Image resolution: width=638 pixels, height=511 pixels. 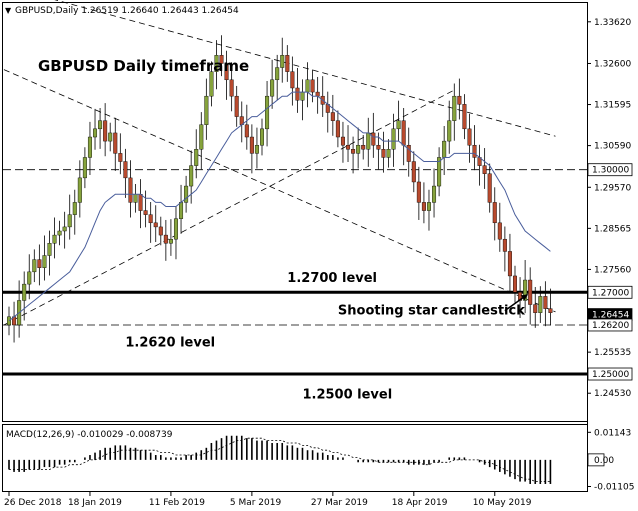 I want to click on macd-tick-label: -0.01105, so click(x=614, y=488).